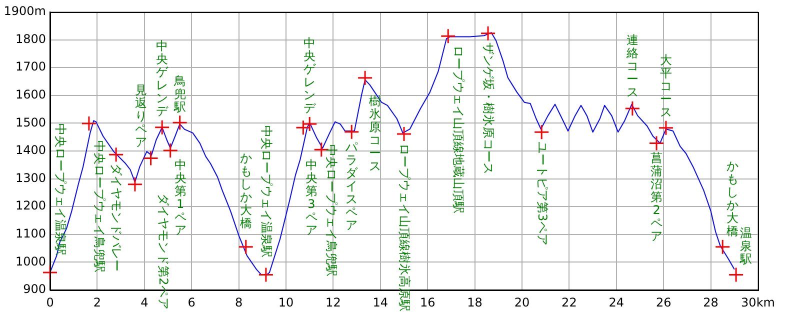 This screenshot has width=800, height=320. What do you see at coordinates (632, 66) in the screenshot?
I see `annotation: 連絡コース` at bounding box center [632, 66].